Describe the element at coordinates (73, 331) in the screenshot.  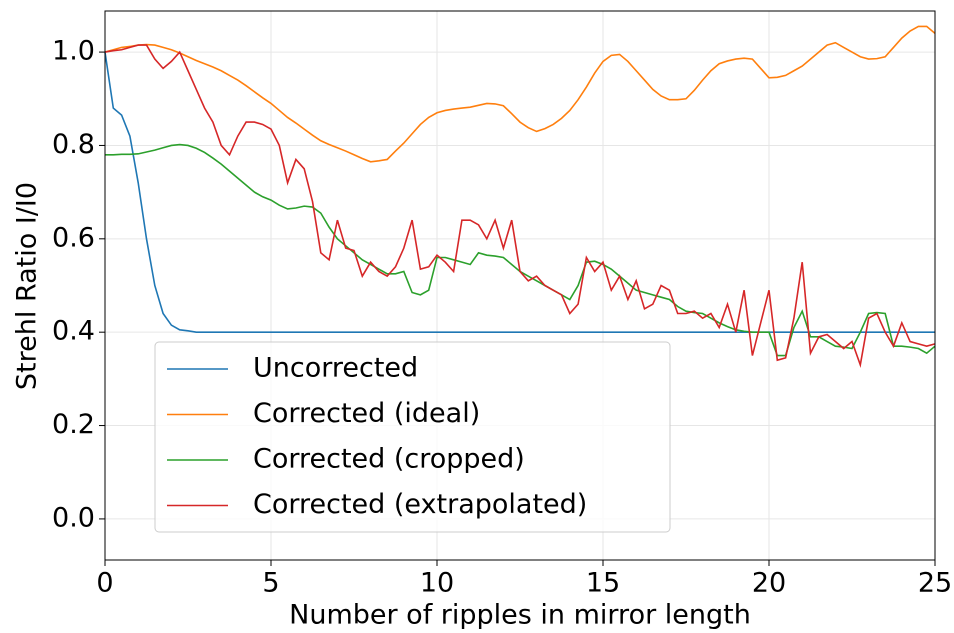
I see `y-tick-label: 0.4` at that location.